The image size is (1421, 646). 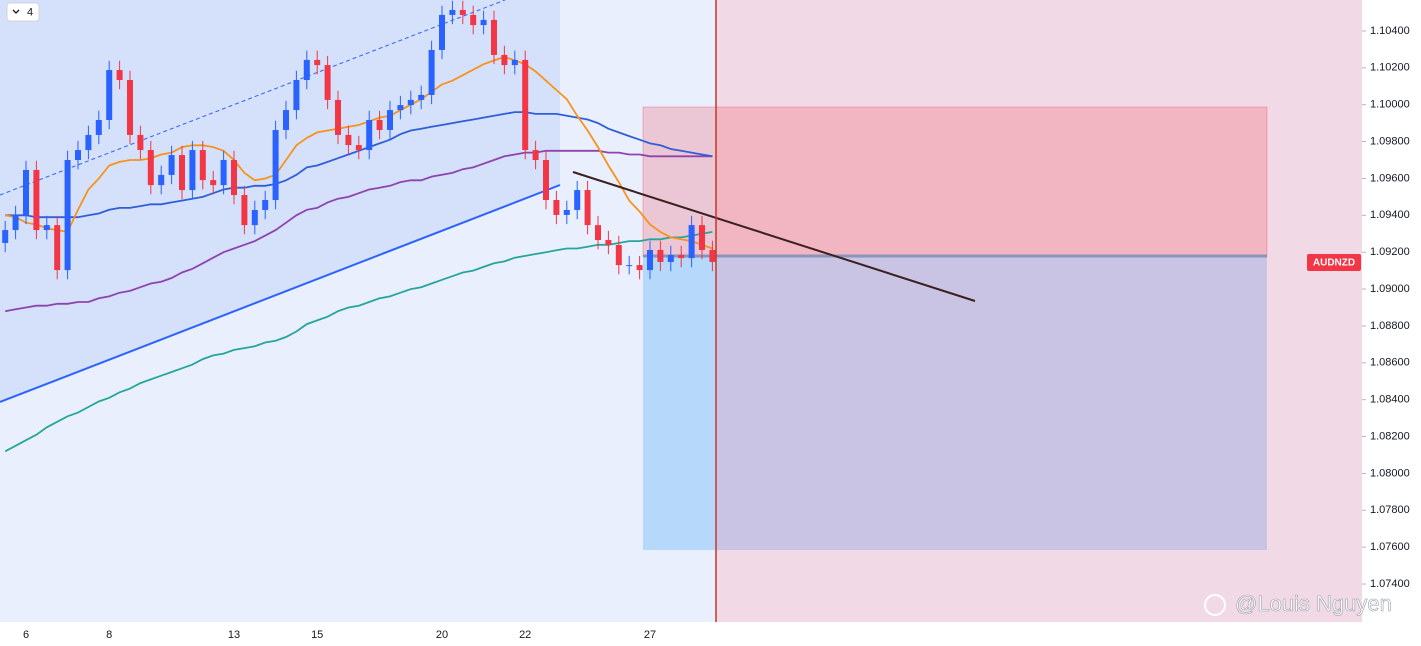 What do you see at coordinates (30, 12) in the screenshot?
I see `badge-label: 4` at bounding box center [30, 12].